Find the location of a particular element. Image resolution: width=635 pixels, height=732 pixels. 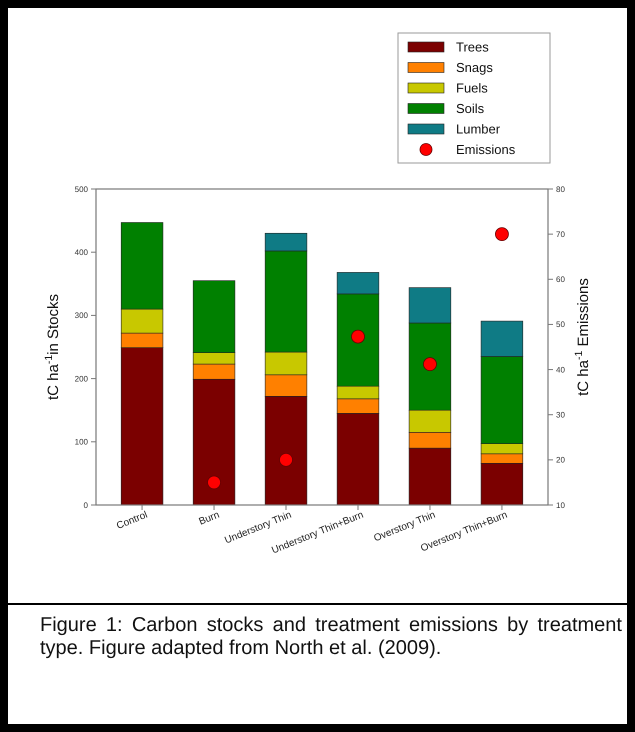

legend-label: Snags is located at coordinates (475, 68).